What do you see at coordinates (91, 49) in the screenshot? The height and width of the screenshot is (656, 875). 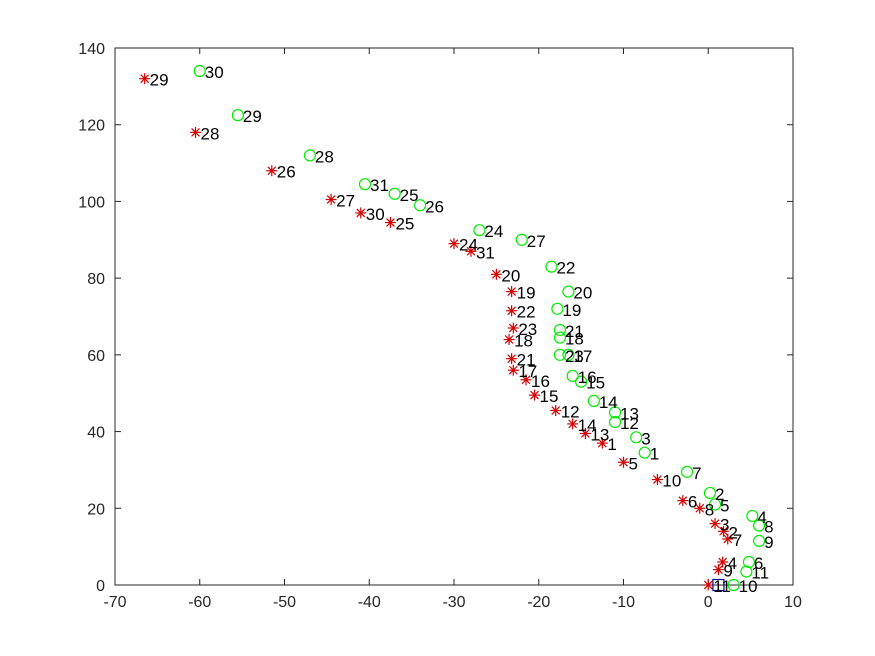 I see `y-tick-label: 140` at bounding box center [91, 49].